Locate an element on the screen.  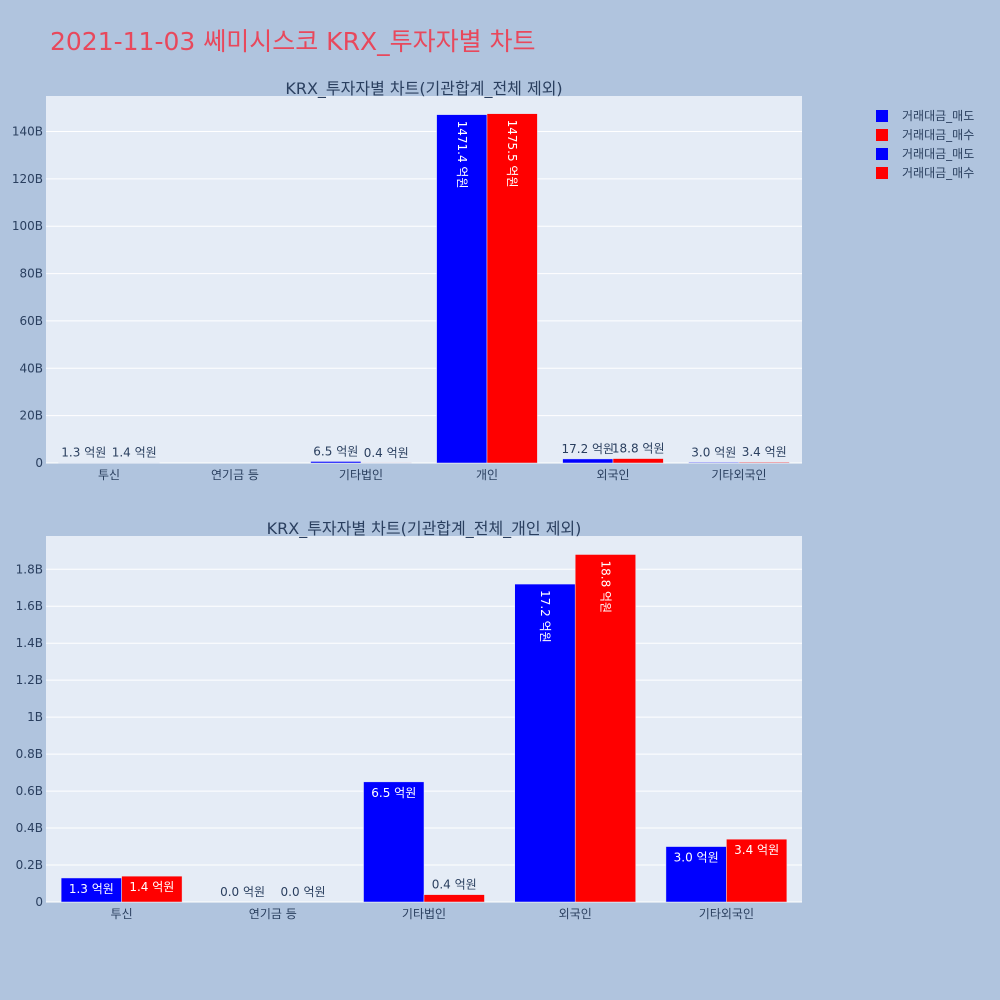
chart-title: KRX_투자자별 차트(기관합계_전체_개인 제외) is located at coordinates (424, 529).